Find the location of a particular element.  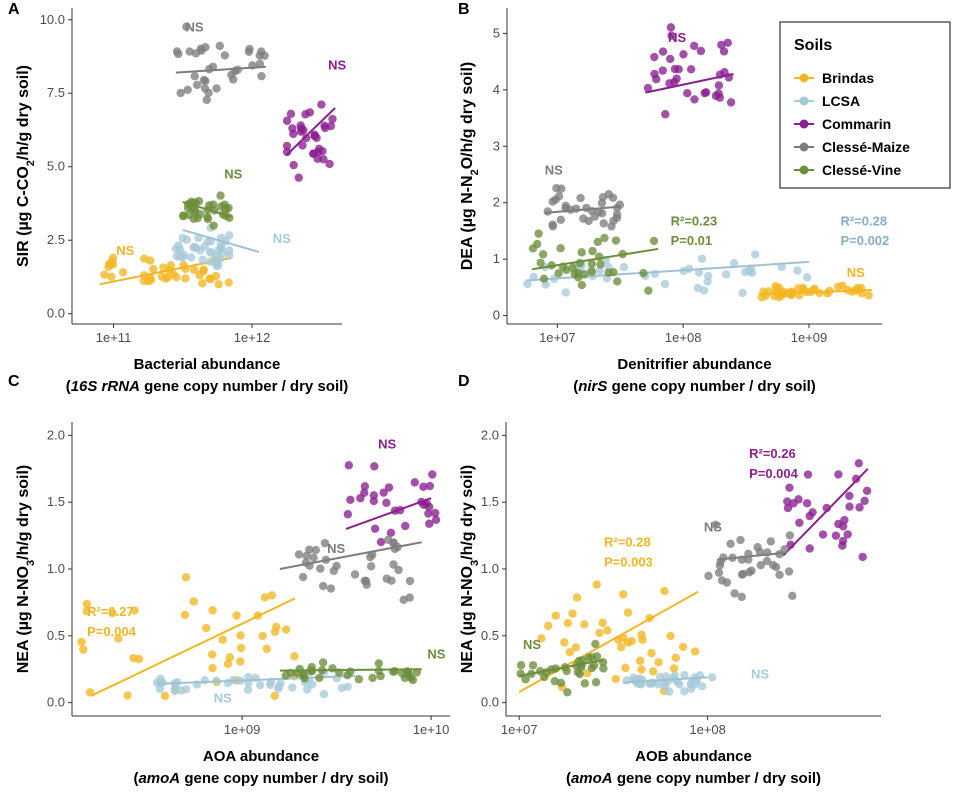

series-lcsa is located at coordinates (215, 247).